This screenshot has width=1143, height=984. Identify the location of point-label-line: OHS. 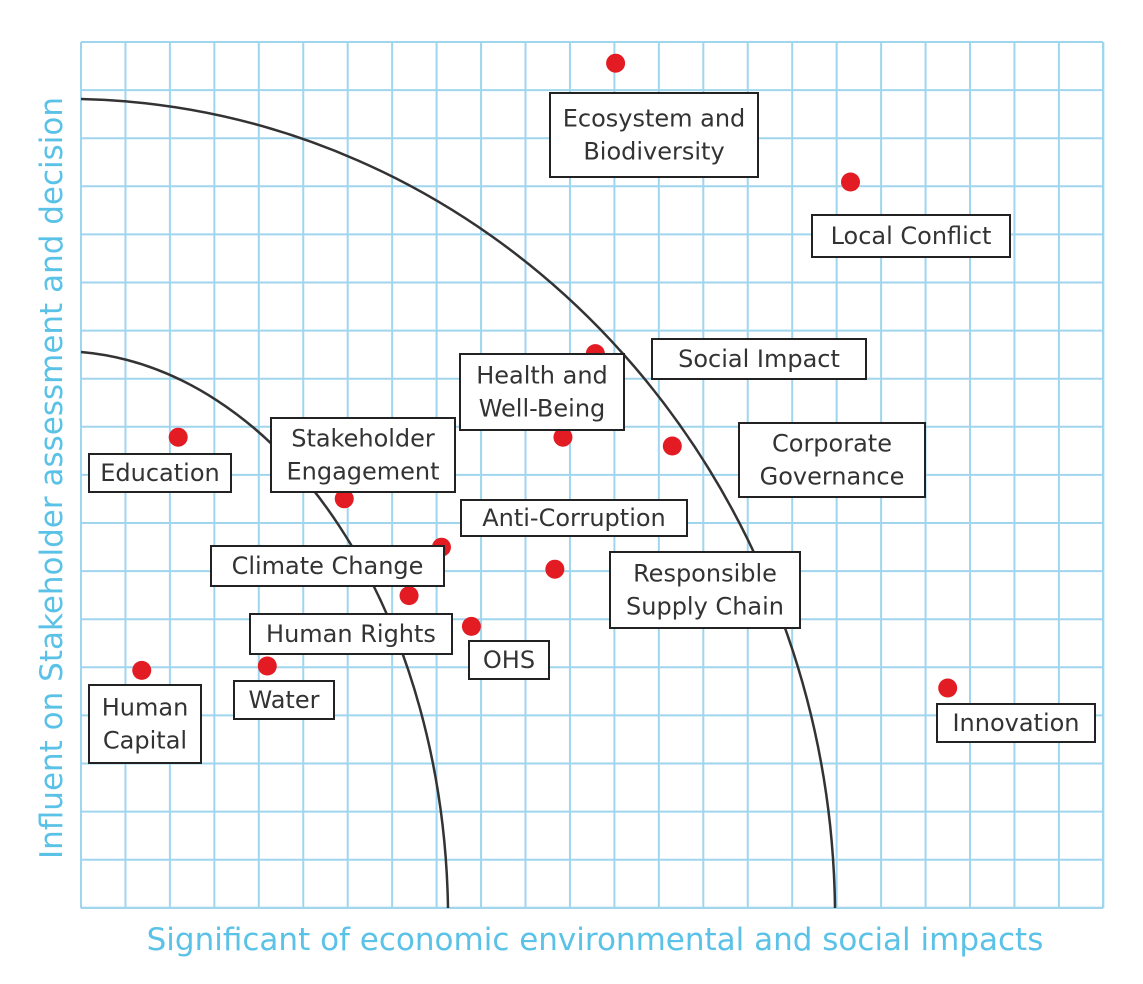
(509, 660).